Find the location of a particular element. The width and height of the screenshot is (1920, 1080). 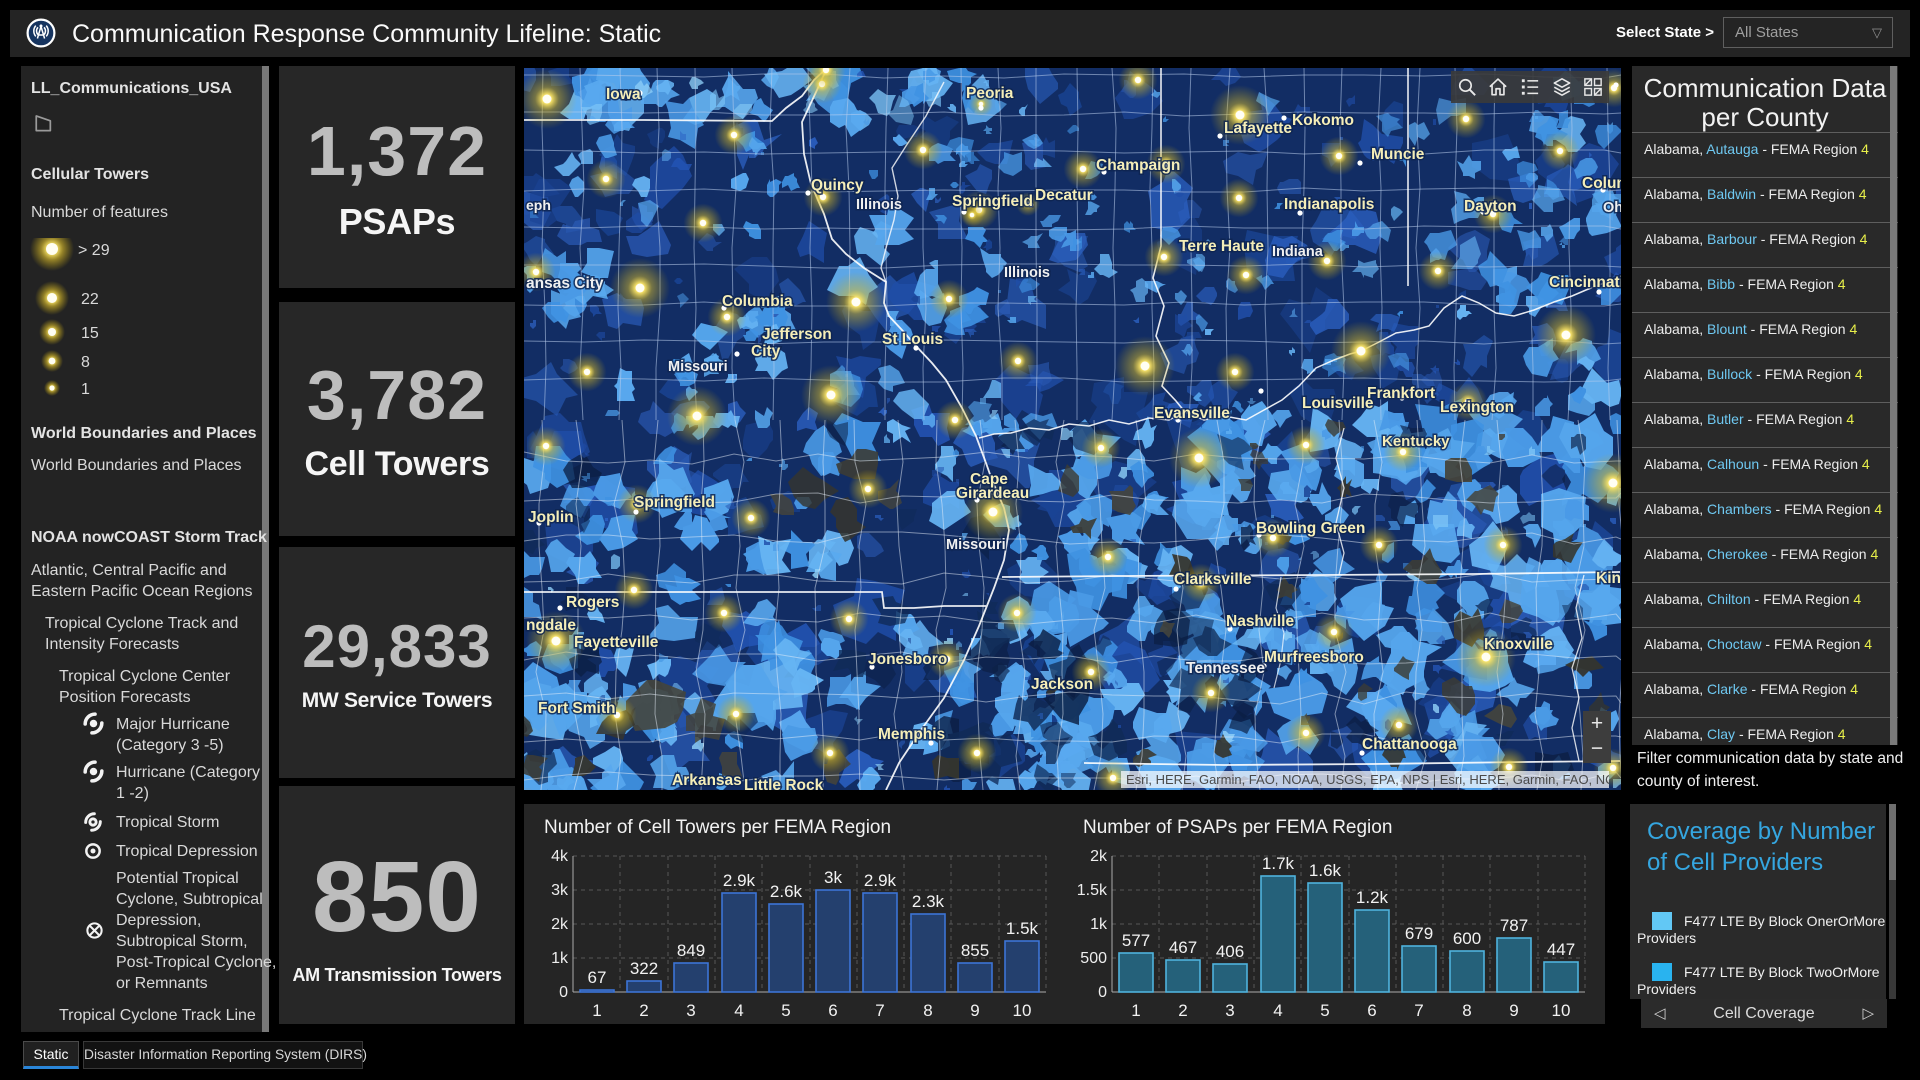

svg-text: Fayetteville is located at coordinates (616, 642).